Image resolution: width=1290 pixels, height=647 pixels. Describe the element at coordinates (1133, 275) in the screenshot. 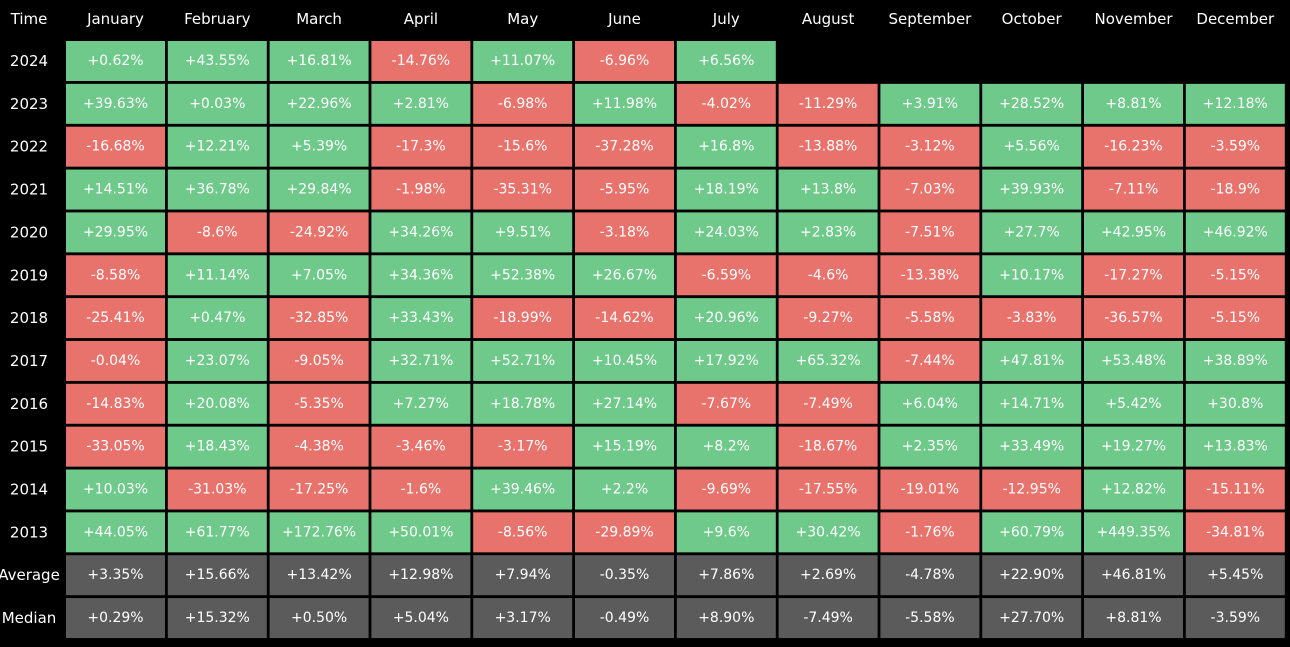

I see `cell-value: -17.27%` at that location.